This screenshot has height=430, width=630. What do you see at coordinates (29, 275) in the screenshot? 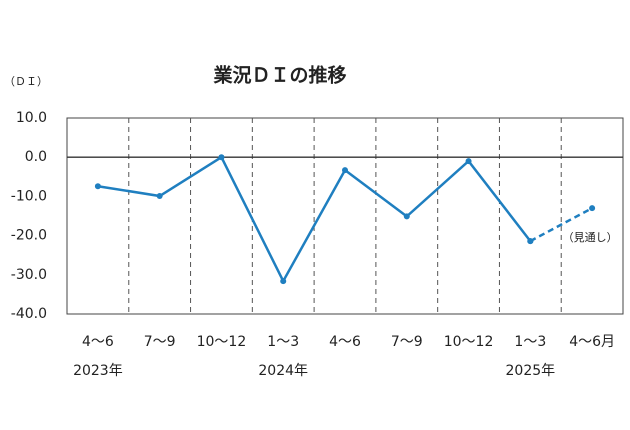
I see `y-tick-label: -30.0` at bounding box center [29, 275].